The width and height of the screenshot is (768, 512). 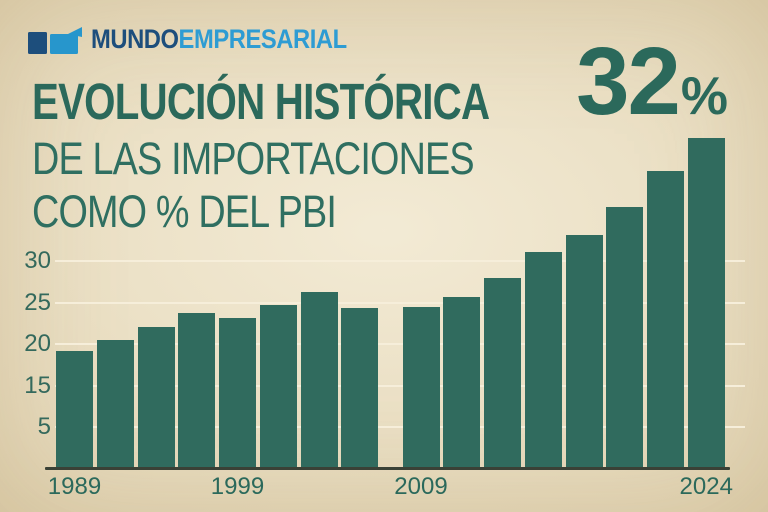 I want to click on x-axis-label: 2024, so click(x=706, y=486).